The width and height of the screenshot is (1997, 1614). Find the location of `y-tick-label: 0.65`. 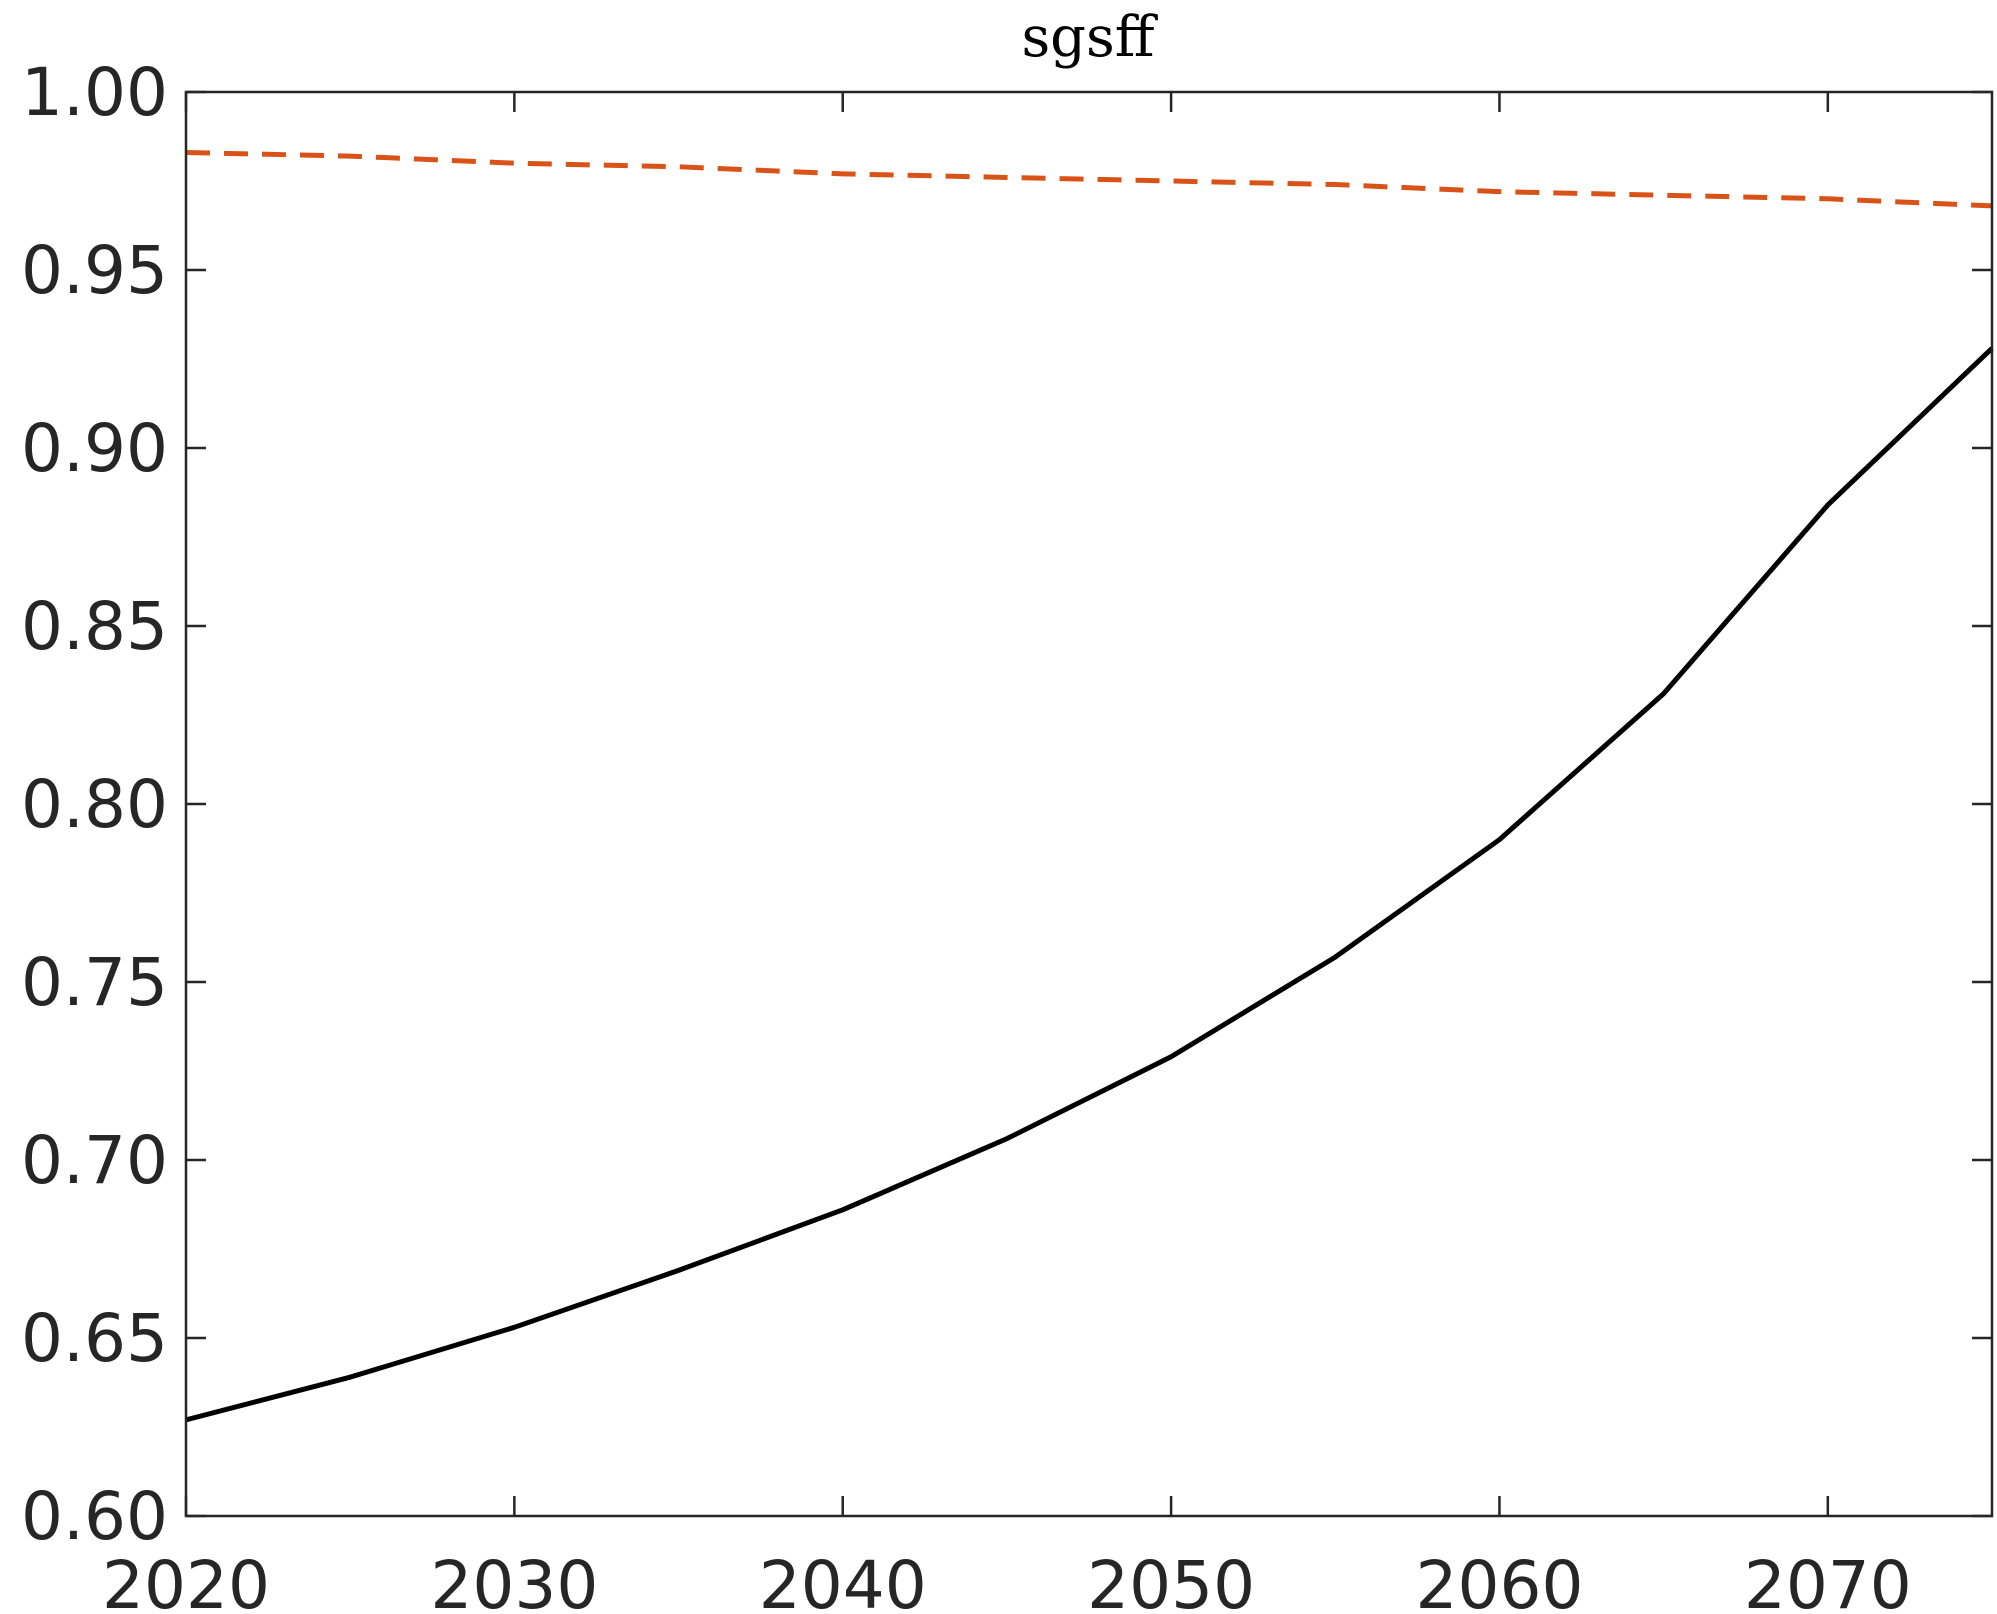

y-tick-label: 0.65 is located at coordinates (94, 1338).